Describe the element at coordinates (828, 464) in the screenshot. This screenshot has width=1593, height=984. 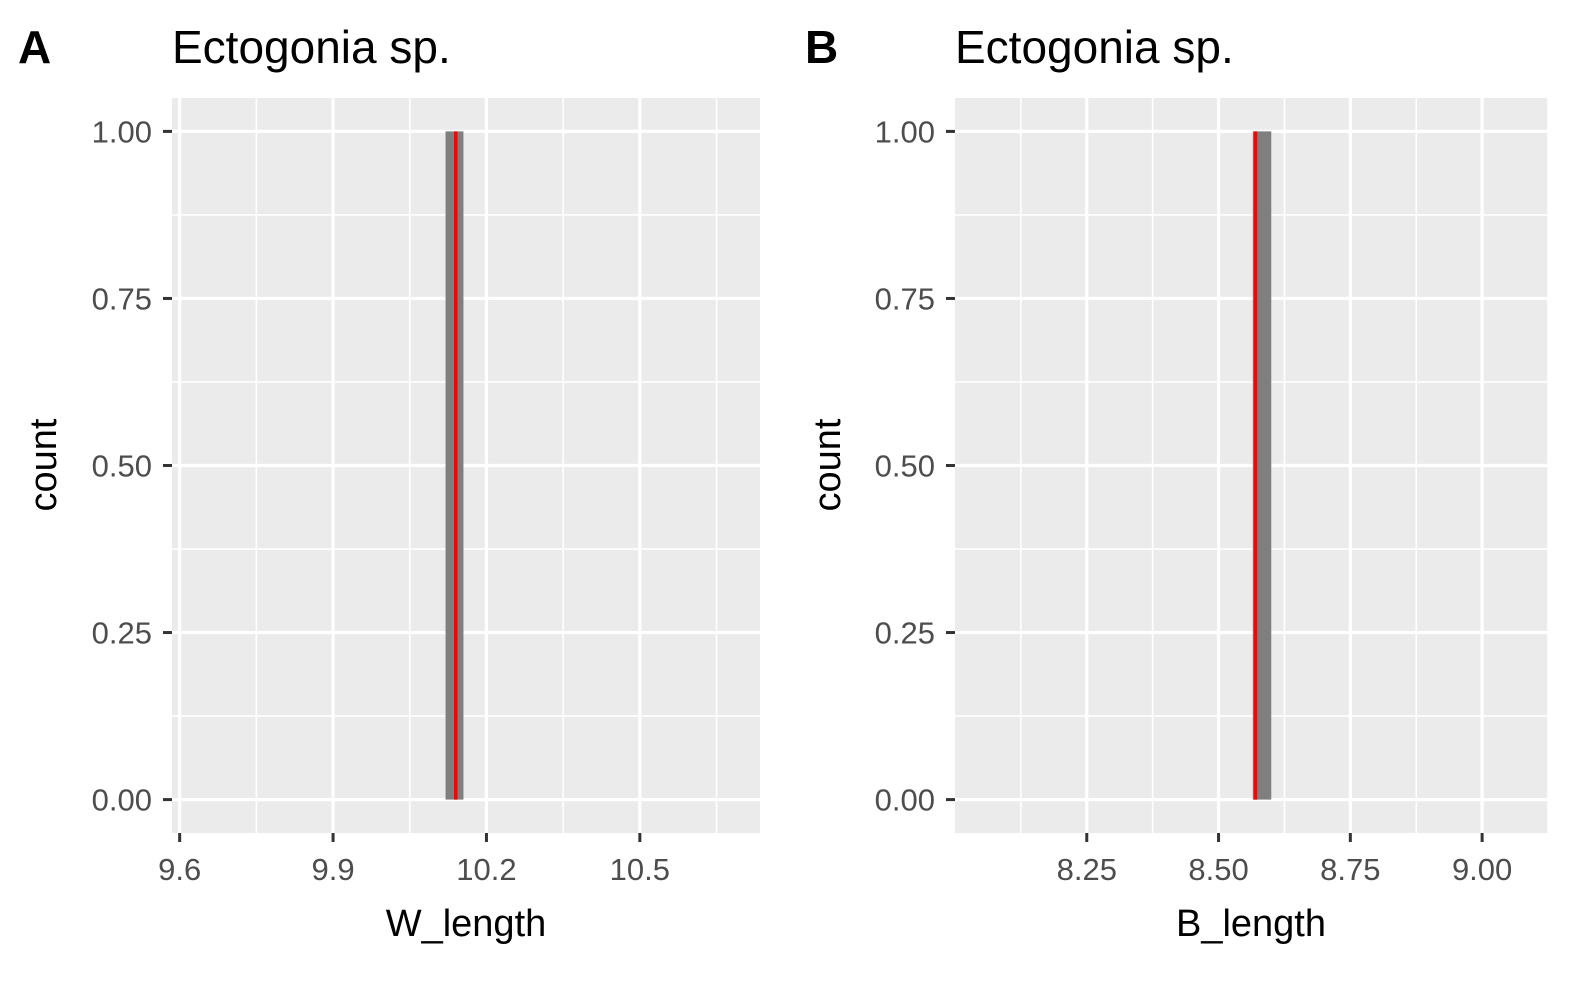
I see `panel-b-y-axis-label: count` at that location.